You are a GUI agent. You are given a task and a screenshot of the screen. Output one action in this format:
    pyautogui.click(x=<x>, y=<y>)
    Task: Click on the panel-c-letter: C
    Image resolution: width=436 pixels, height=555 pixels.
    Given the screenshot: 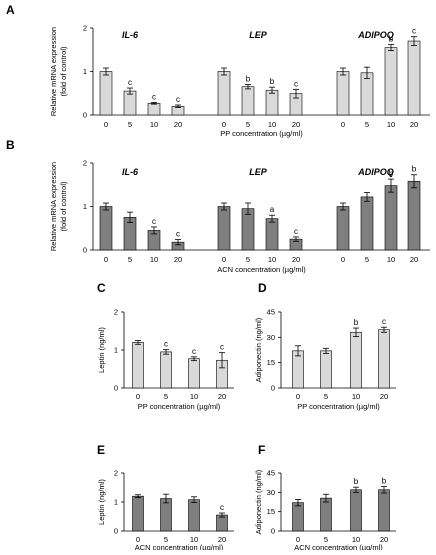 What is the action you would take?
    pyautogui.click(x=101, y=288)
    